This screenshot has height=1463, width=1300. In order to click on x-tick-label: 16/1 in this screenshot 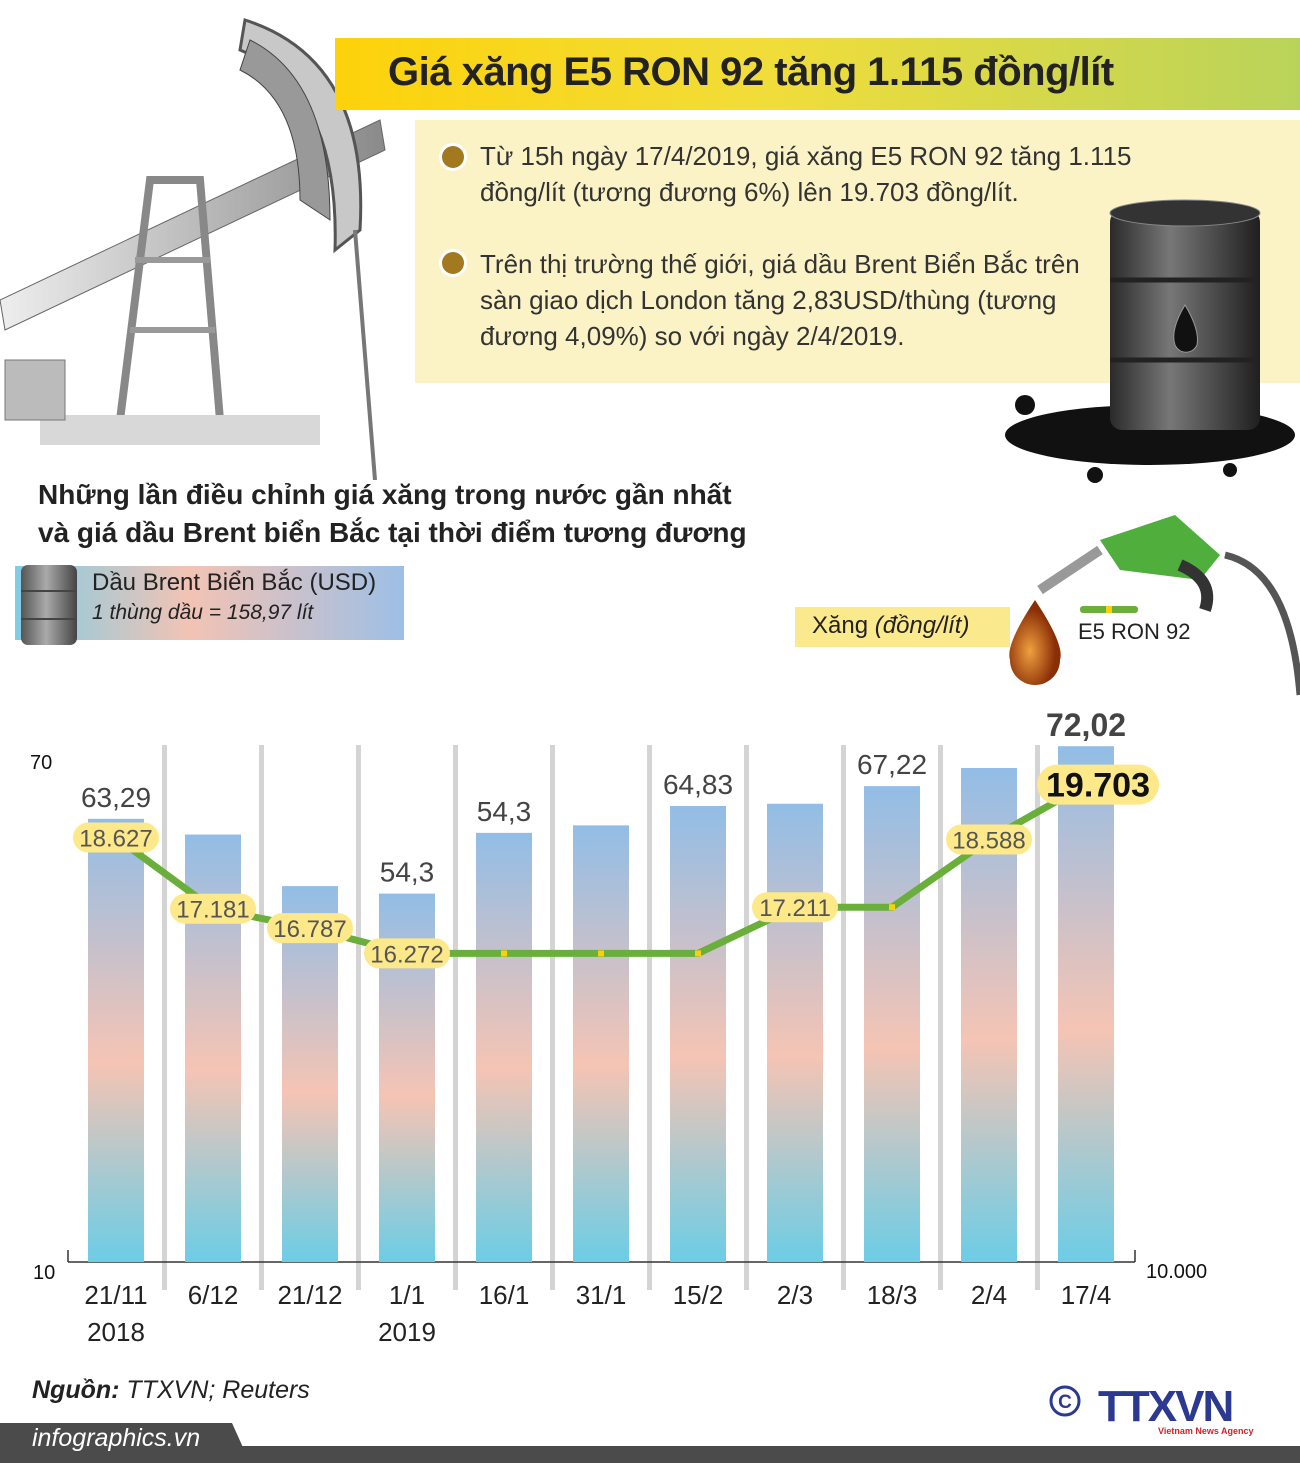, I will do `click(504, 1295)`.